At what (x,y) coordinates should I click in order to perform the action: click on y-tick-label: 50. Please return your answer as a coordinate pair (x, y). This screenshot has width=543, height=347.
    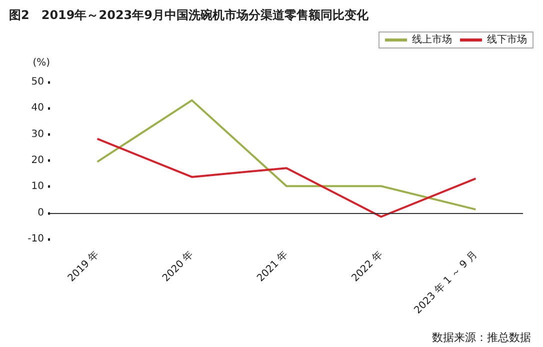
    Looking at the image, I should click on (37, 82).